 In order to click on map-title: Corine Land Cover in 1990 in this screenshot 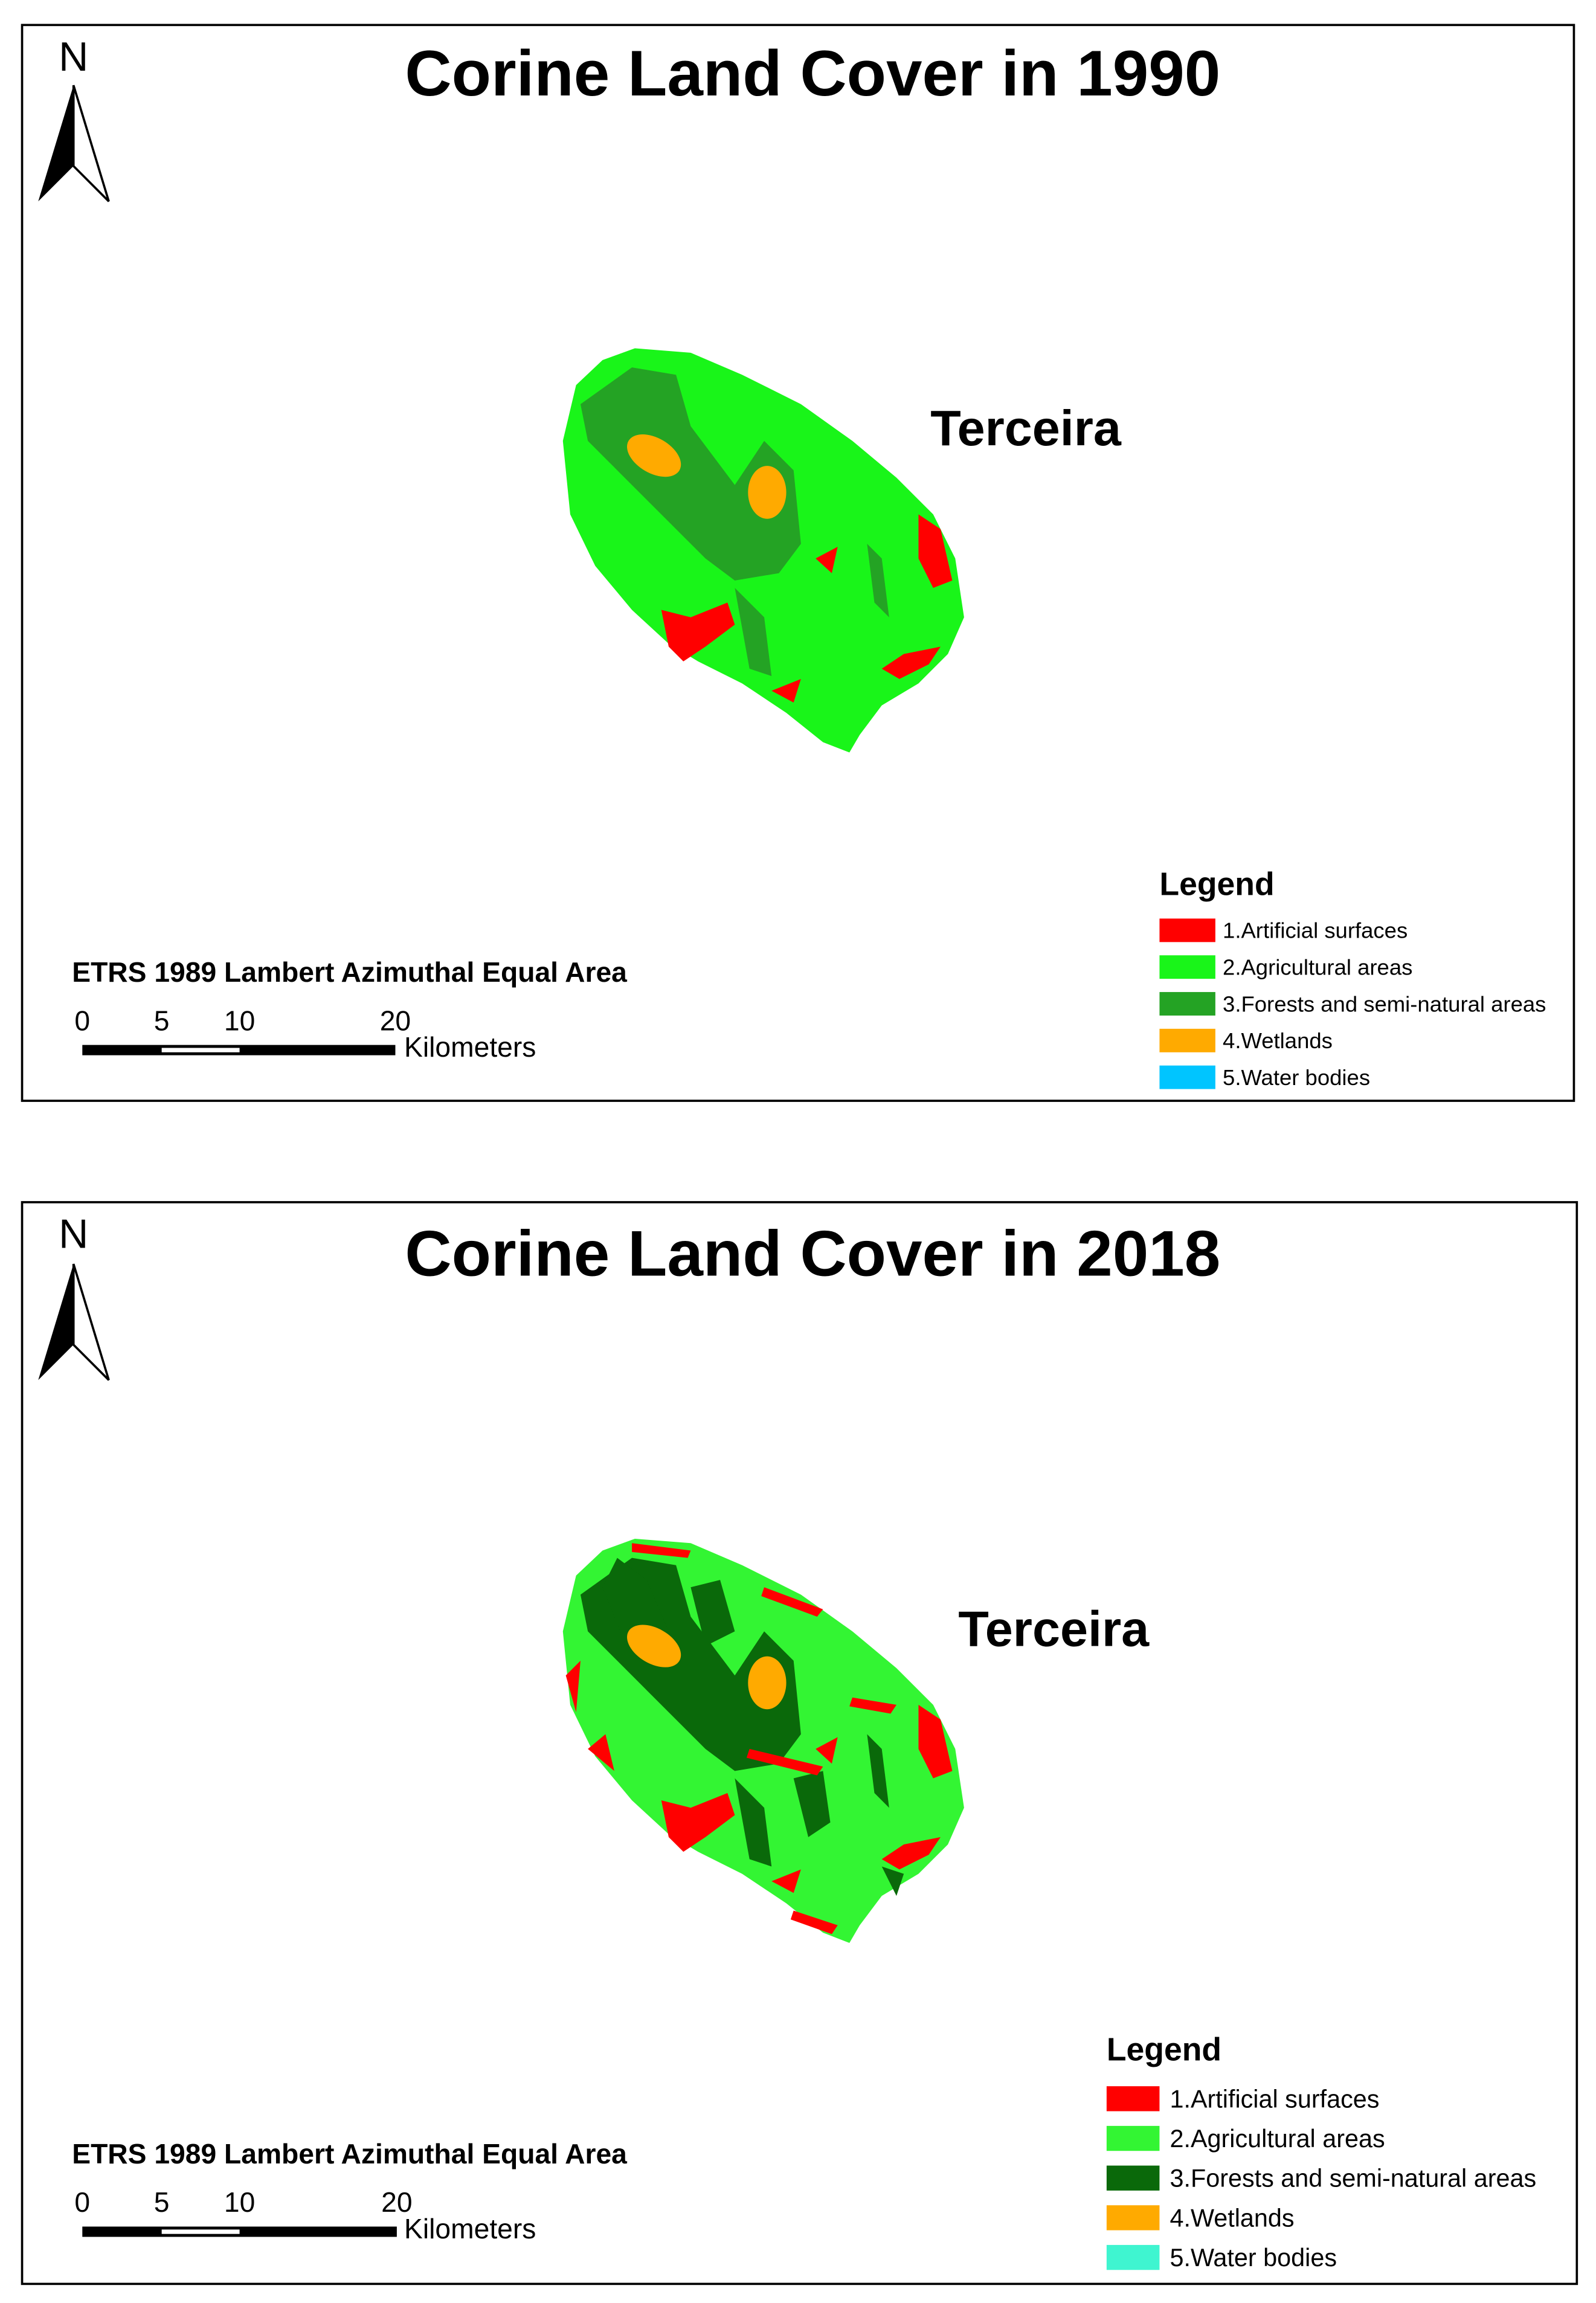, I will do `click(813, 73)`.